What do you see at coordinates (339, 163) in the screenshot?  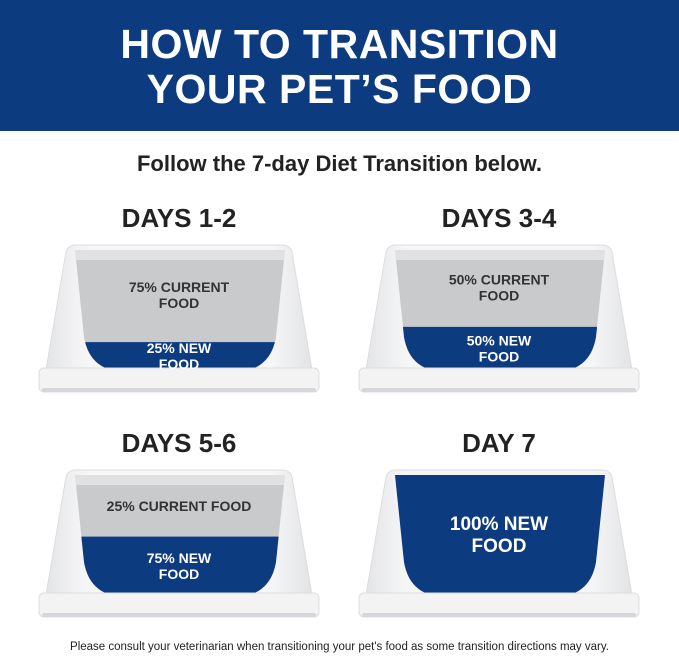 I see `subtitle: Follow the 7-day Diet Transition below.` at bounding box center [339, 163].